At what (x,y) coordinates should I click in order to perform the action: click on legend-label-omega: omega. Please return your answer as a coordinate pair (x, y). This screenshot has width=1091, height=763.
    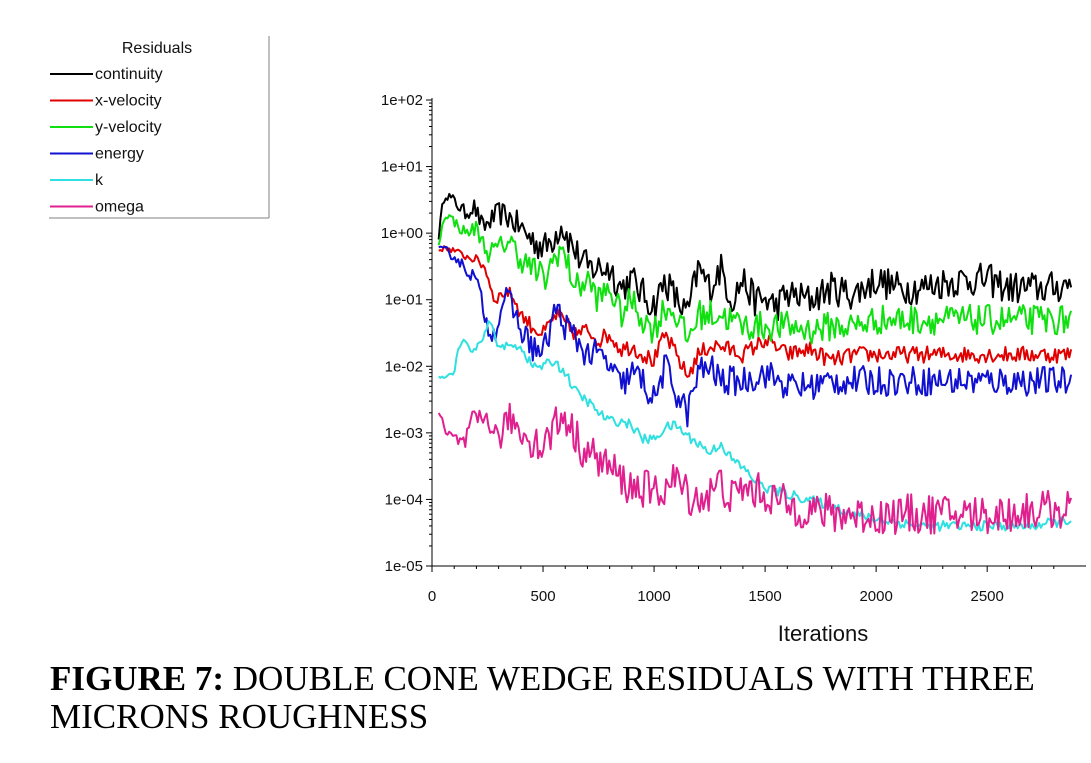
    Looking at the image, I should click on (119, 207).